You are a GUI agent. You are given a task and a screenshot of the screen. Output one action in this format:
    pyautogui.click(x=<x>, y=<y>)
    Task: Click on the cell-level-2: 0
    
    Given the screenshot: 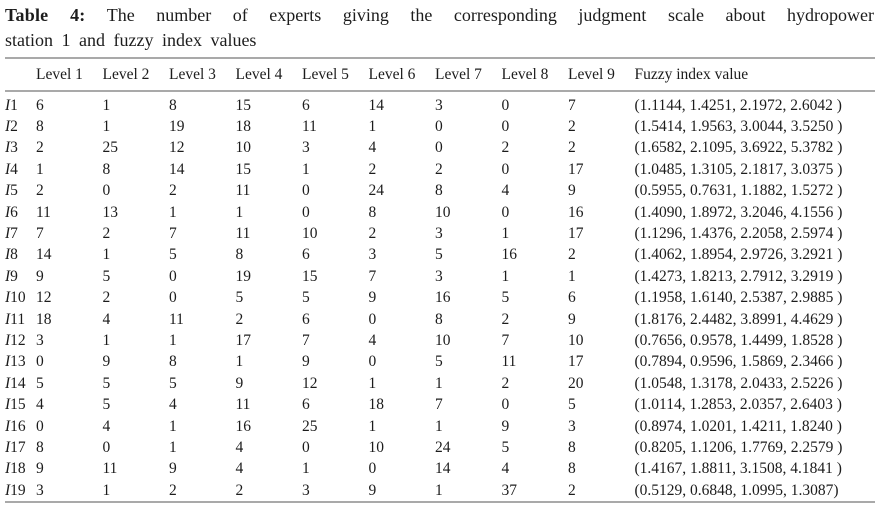 What is the action you would take?
    pyautogui.click(x=106, y=191)
    